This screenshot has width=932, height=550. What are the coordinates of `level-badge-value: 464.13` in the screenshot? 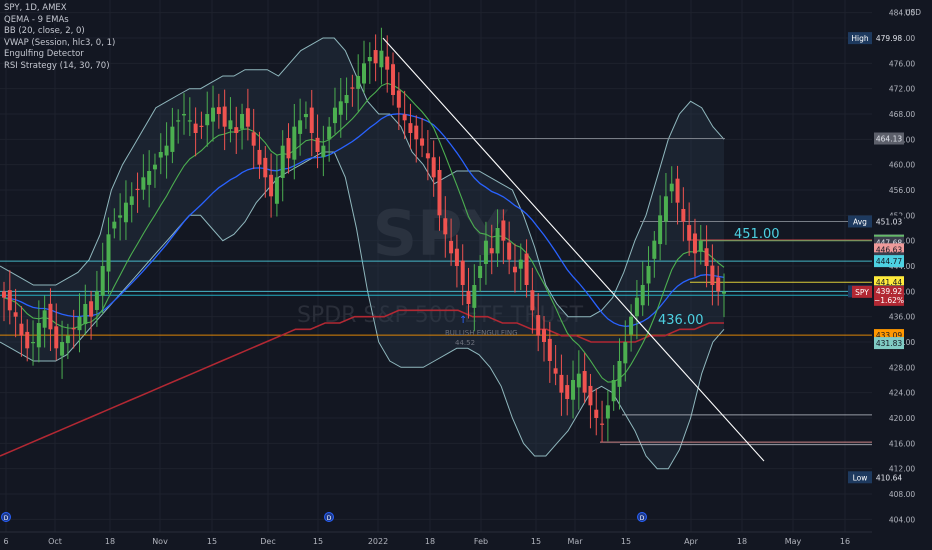 It's located at (889, 139).